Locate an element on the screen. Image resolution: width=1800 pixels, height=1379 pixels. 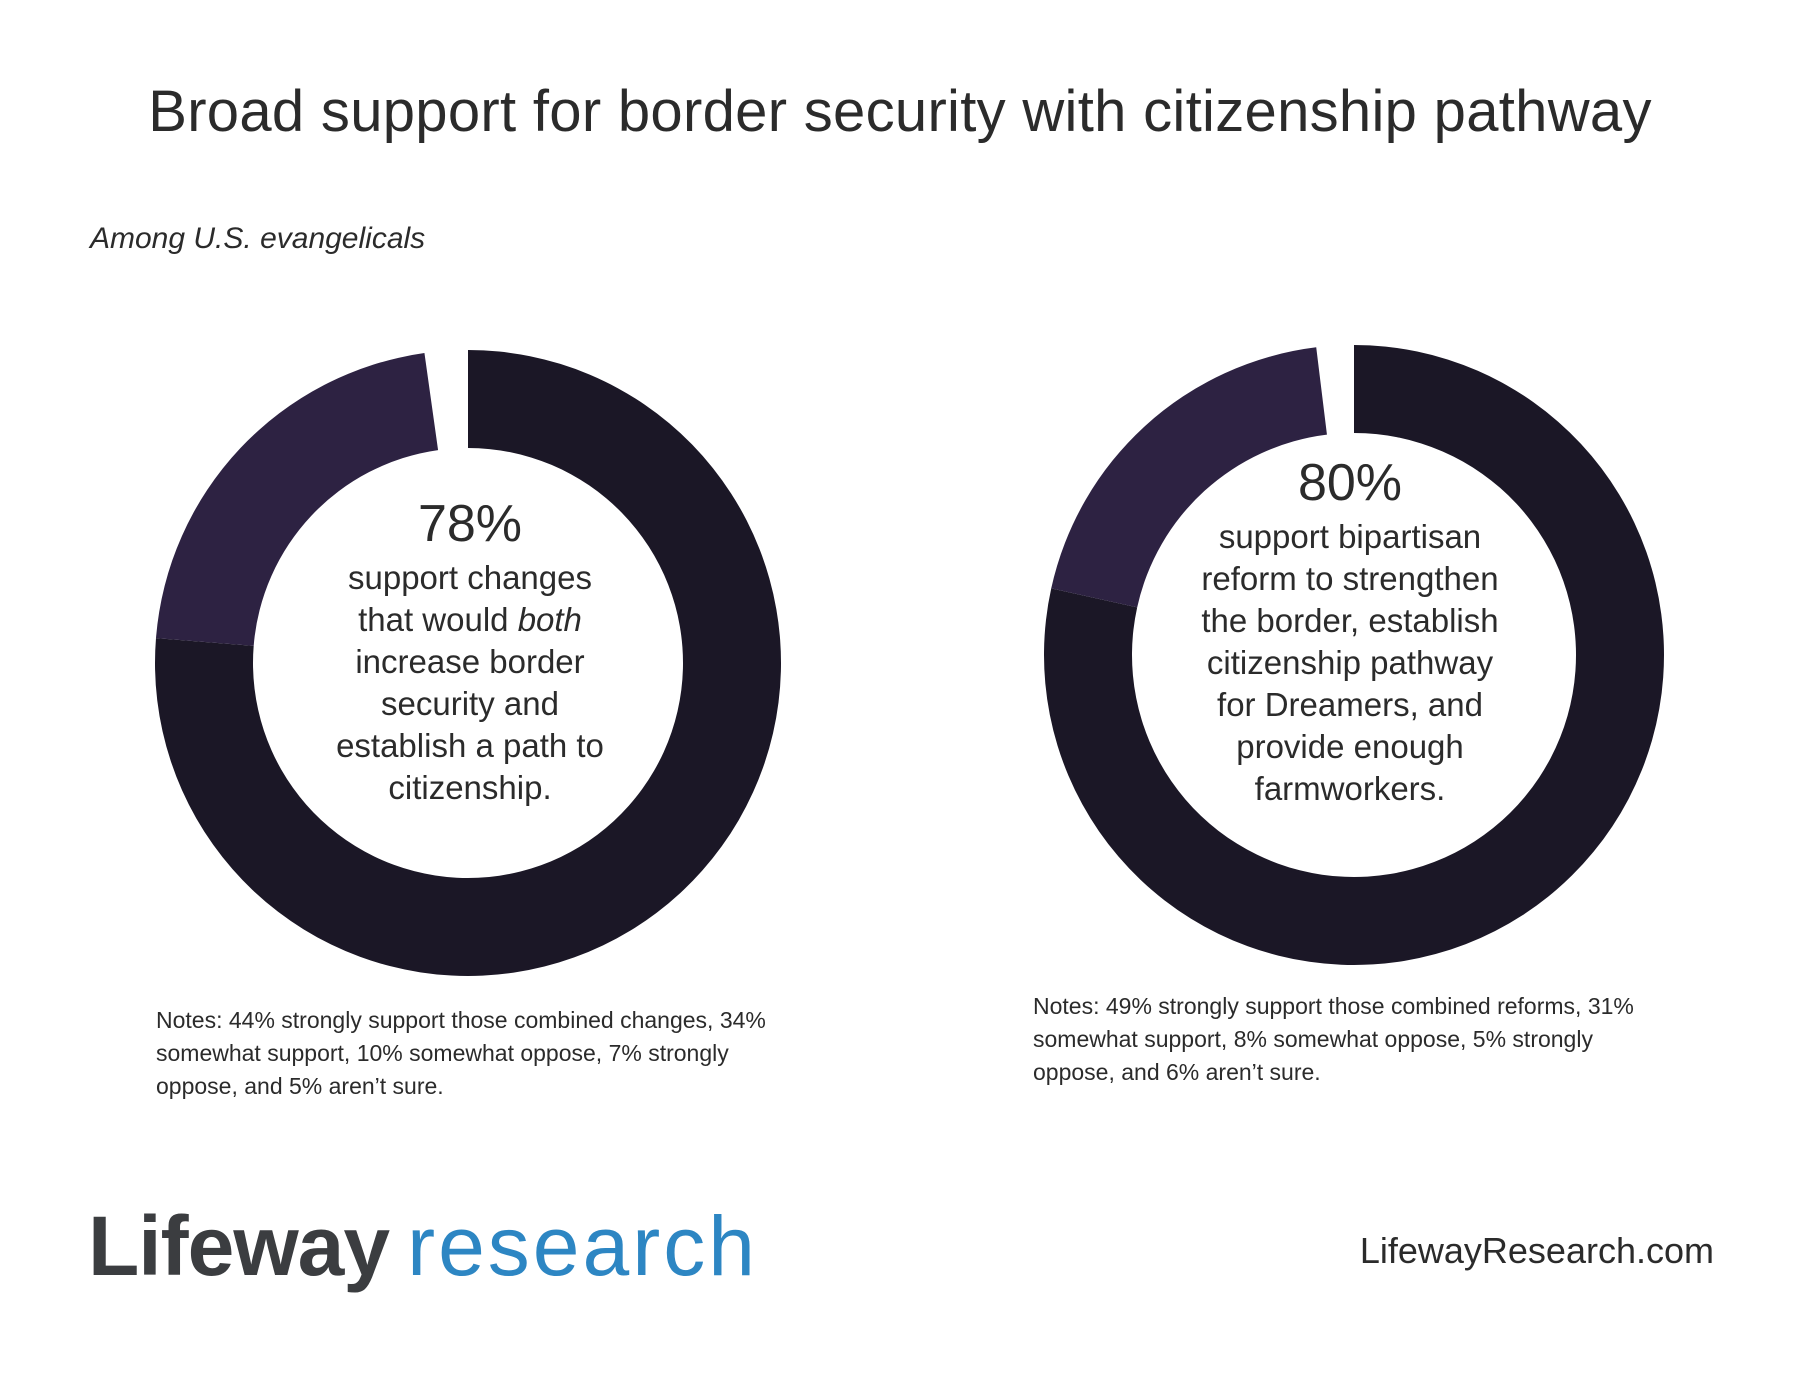
donut-1-desc-line: citizenship. is located at coordinates (470, 787).